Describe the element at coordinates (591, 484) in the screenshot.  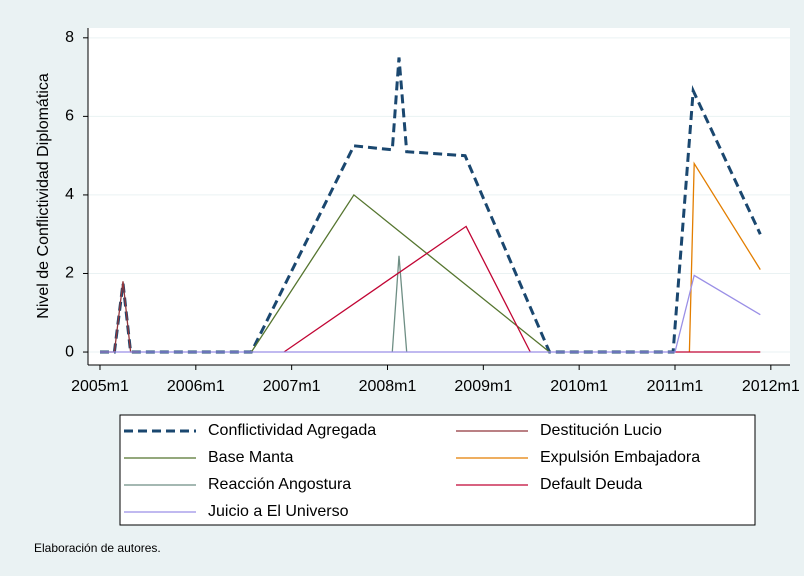
I see `legend-label: Default Deuda` at that location.